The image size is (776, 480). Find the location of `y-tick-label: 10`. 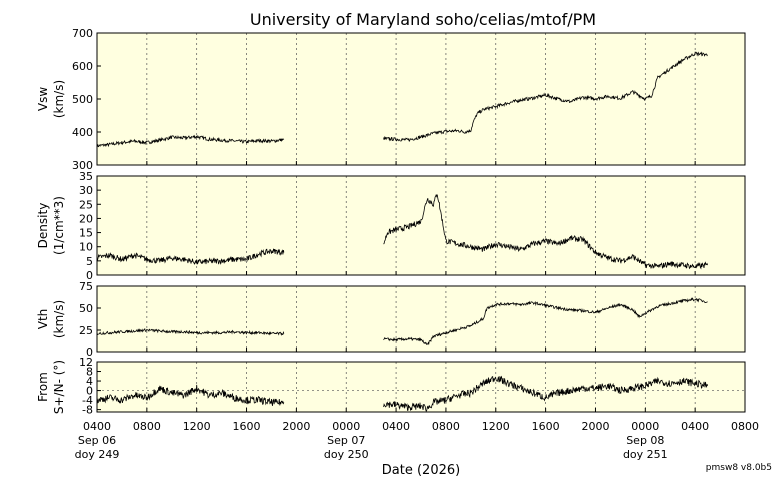

y-tick-label: 10 is located at coordinates (86, 247).